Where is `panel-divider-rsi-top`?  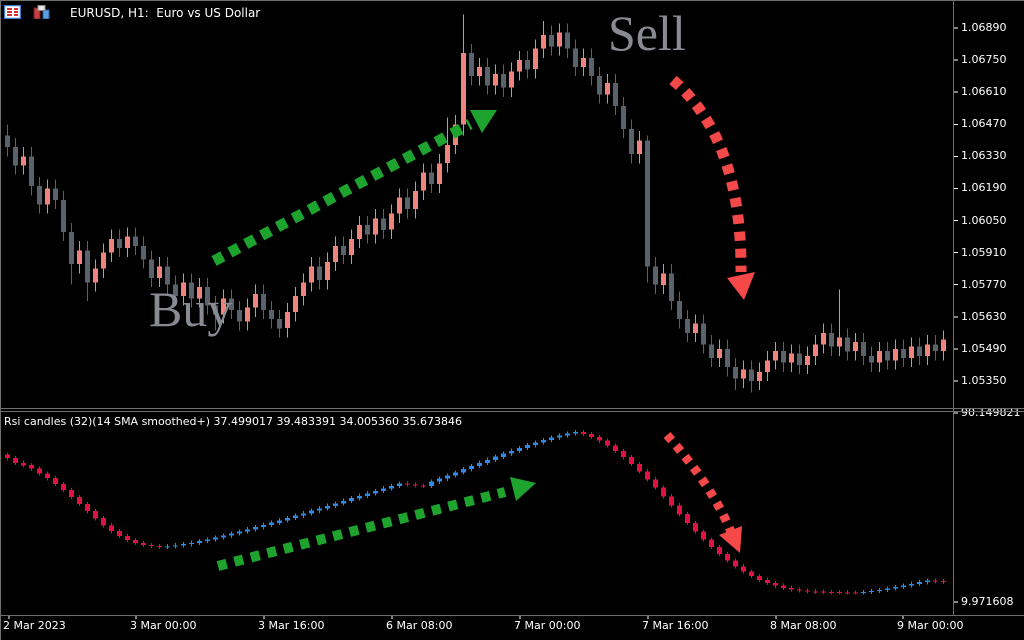
panel-divider-rsi-top is located at coordinates (512, 411).